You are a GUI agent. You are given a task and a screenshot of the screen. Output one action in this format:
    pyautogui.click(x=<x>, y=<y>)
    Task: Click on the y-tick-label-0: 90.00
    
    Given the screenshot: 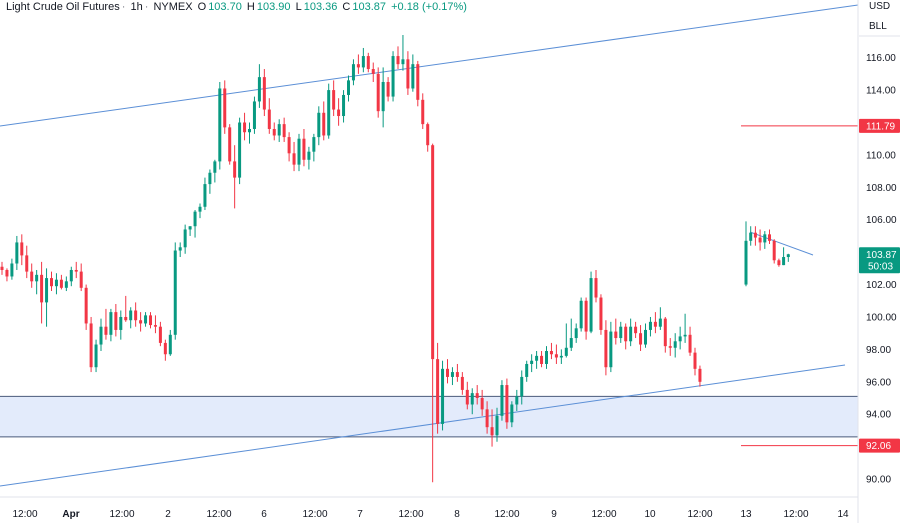 What is the action you would take?
    pyautogui.click(x=878, y=480)
    